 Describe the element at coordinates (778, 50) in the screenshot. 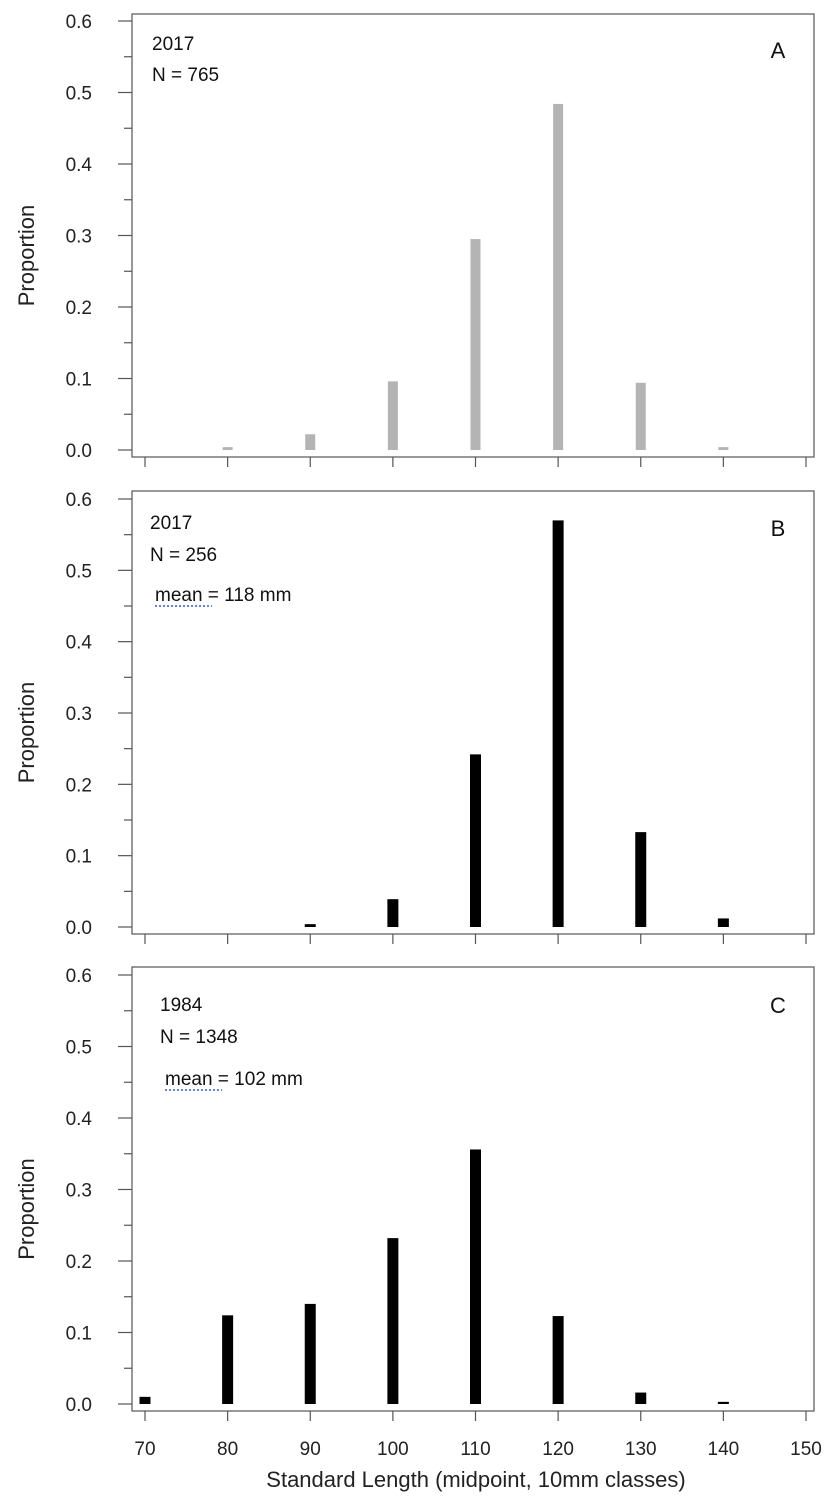

I see `panel-letter: A` at that location.